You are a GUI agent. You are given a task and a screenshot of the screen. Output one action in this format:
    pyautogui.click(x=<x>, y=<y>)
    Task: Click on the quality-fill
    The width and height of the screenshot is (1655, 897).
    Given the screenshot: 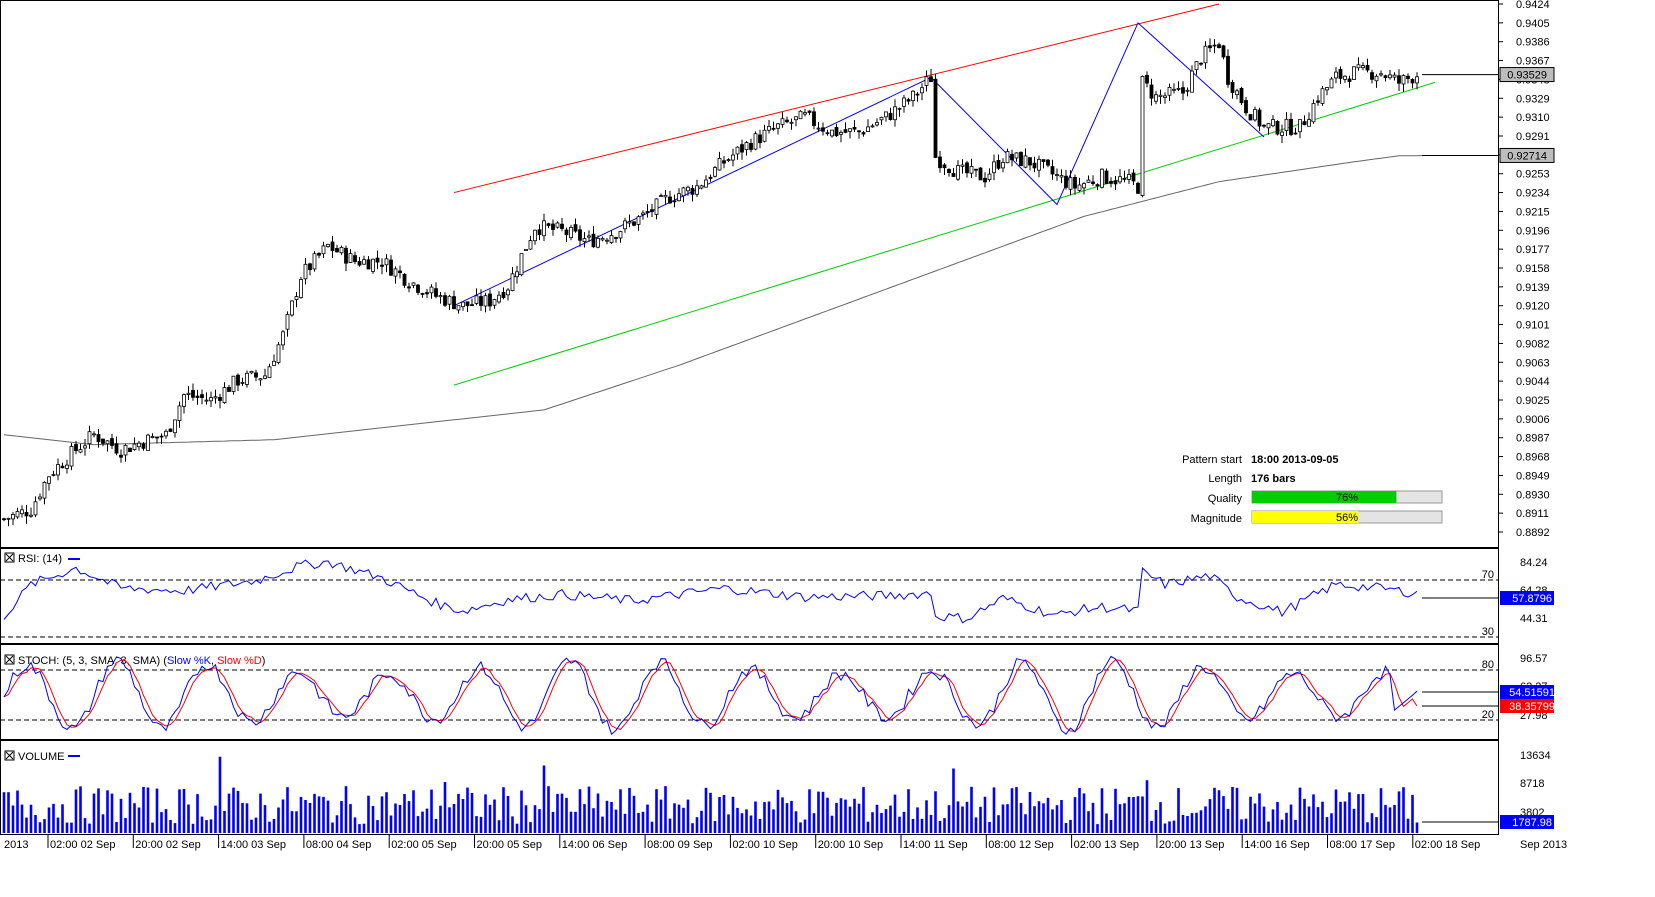 What is the action you would take?
    pyautogui.click(x=1324, y=497)
    